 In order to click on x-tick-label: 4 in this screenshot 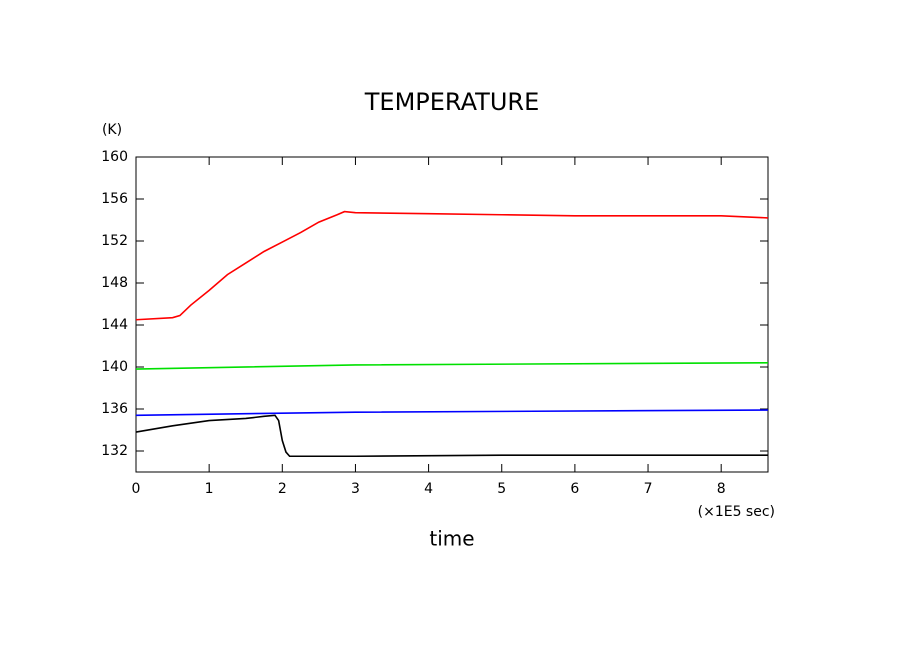, I will do `click(428, 489)`.